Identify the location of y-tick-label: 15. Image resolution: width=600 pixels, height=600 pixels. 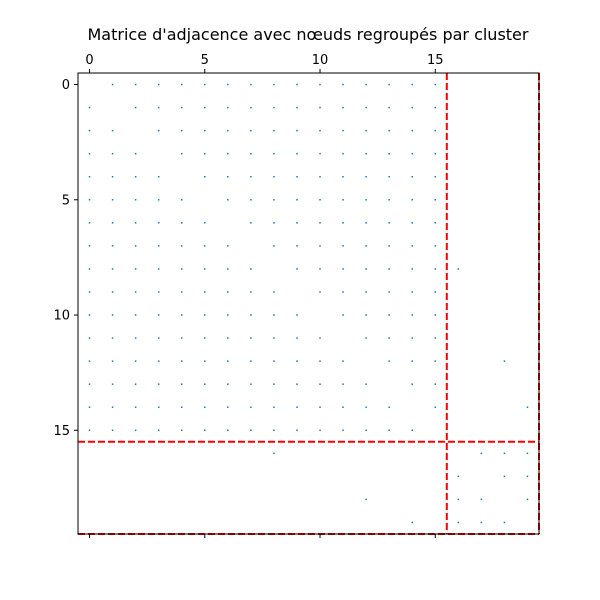
(61, 431).